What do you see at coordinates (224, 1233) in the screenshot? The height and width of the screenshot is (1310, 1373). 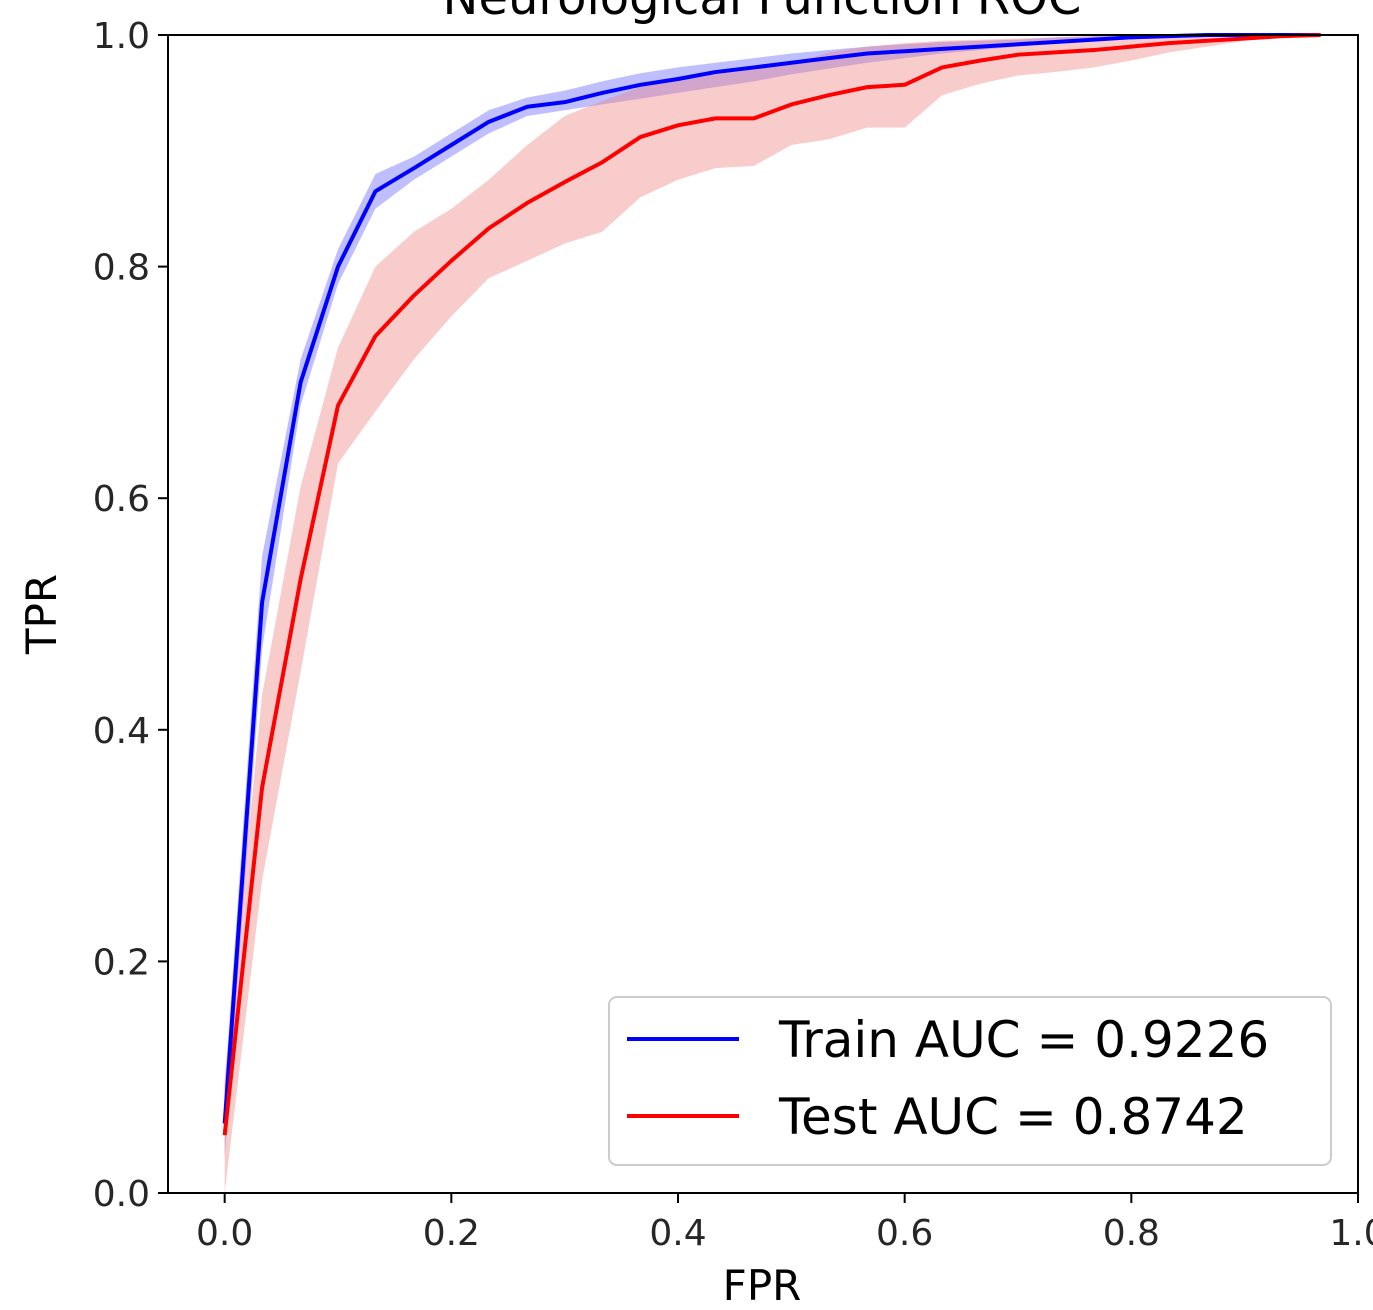 I see `x-tick-label: 0.0` at bounding box center [224, 1233].